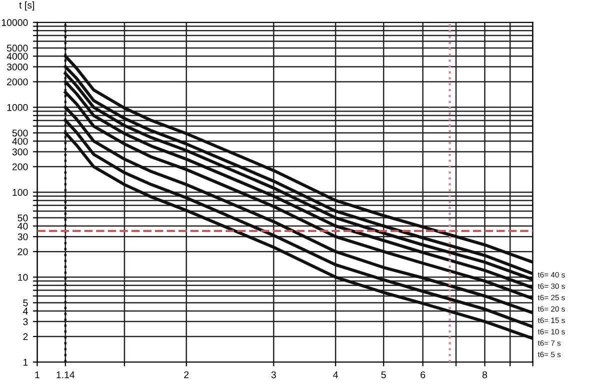  What do you see at coordinates (335, 374) in the screenshot?
I see `x-tick-label: 4` at bounding box center [335, 374].